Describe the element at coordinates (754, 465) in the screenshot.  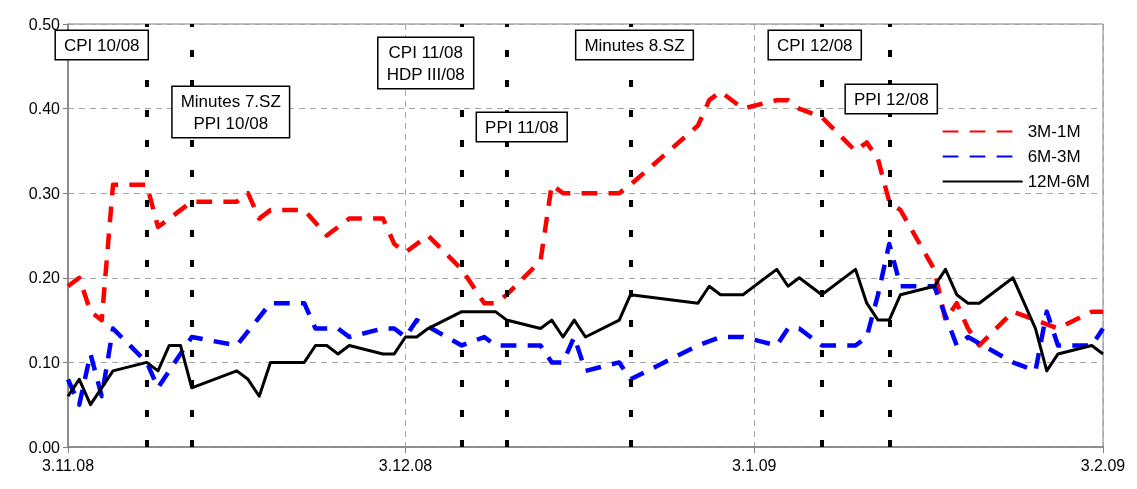
I see `x-tick-label: 3.1.09` at that location.